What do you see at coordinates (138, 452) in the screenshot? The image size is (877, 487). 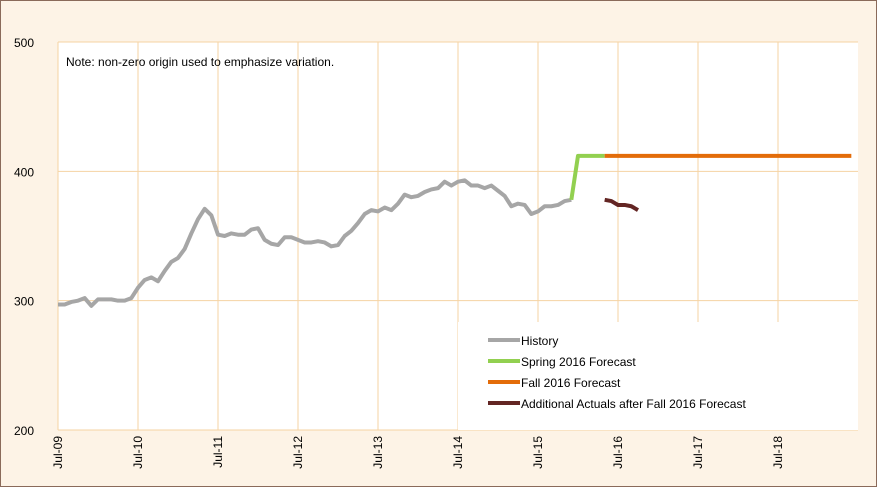 I see `x-tick-label: Jul-10` at bounding box center [138, 452].